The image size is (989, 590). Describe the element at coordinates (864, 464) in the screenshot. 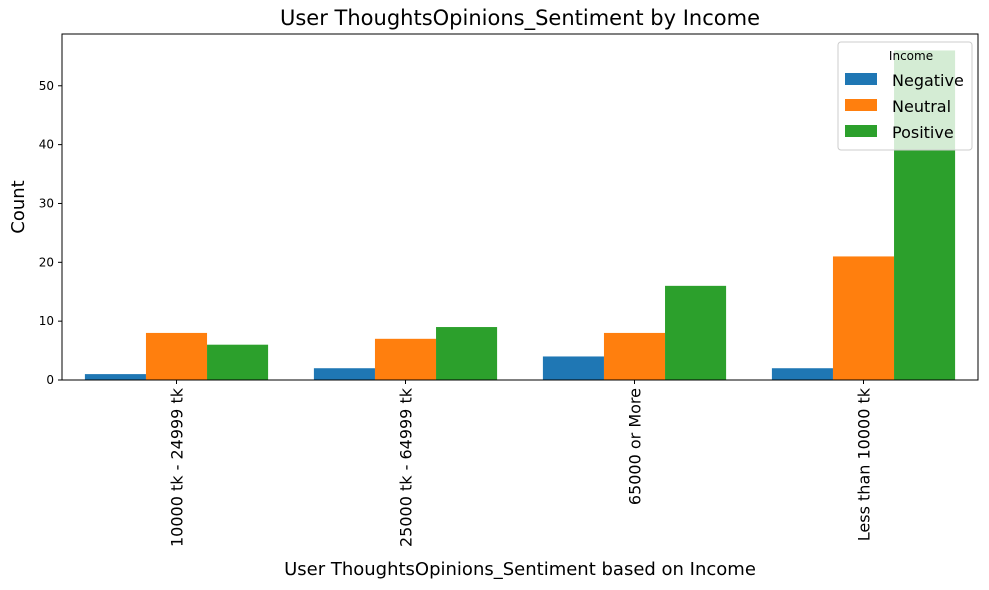

I see `x-tick-label-3: Less than 10000 tk` at that location.